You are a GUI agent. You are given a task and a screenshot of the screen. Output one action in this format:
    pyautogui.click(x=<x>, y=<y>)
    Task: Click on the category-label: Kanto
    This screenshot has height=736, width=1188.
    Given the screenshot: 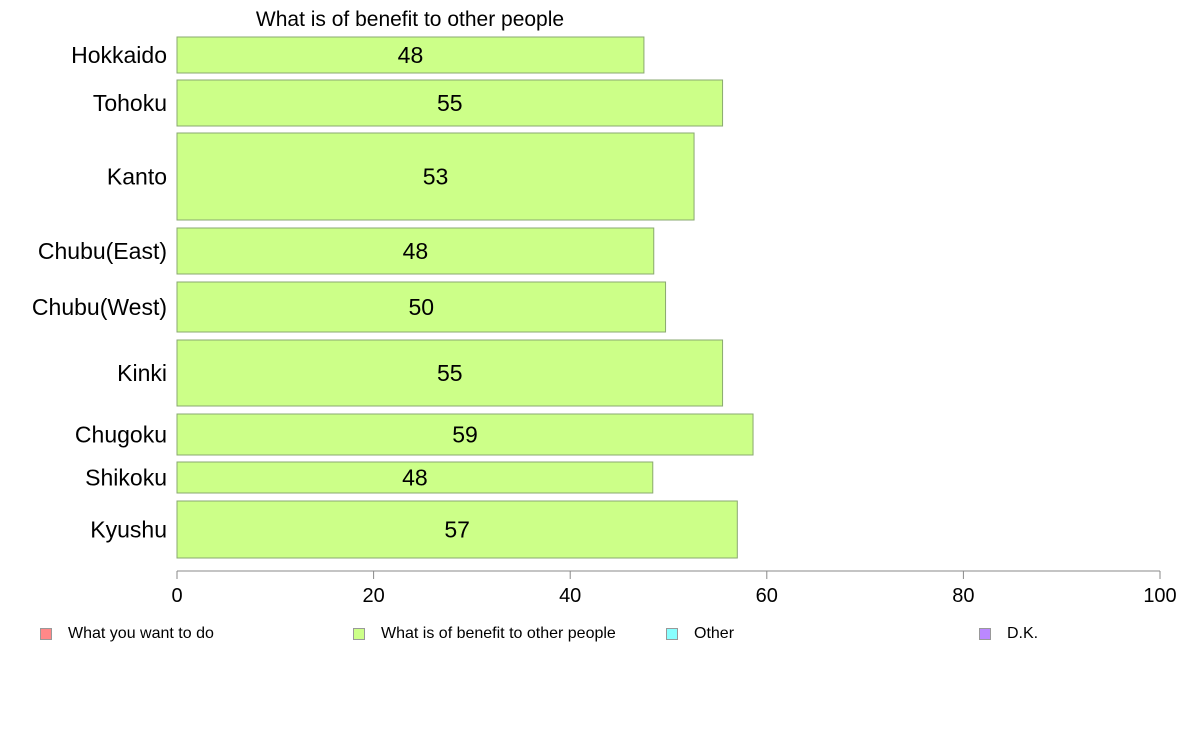 What is the action you would take?
    pyautogui.click(x=137, y=177)
    